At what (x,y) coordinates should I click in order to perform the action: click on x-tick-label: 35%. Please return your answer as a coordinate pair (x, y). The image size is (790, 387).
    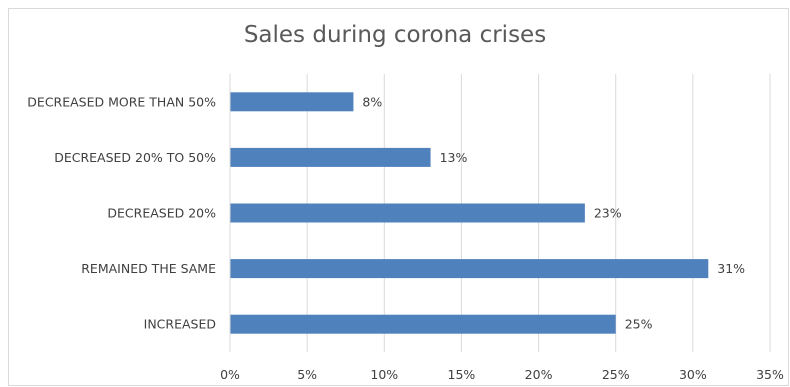
    Looking at the image, I should click on (770, 374).